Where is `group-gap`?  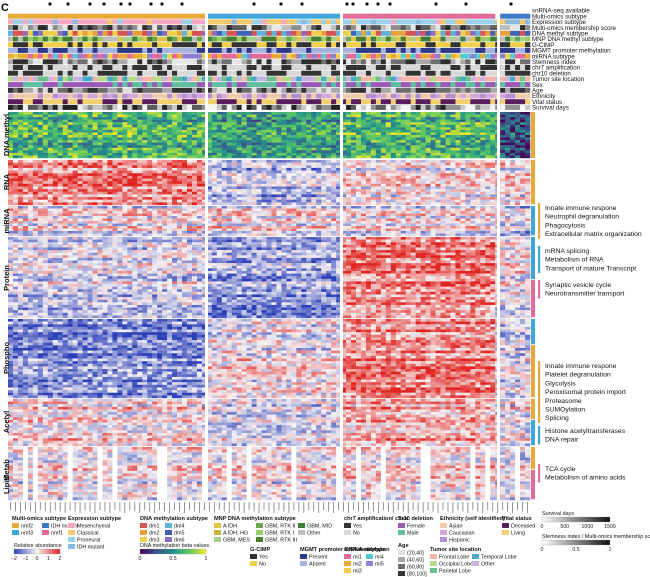 group-gap is located at coordinates (498, 135).